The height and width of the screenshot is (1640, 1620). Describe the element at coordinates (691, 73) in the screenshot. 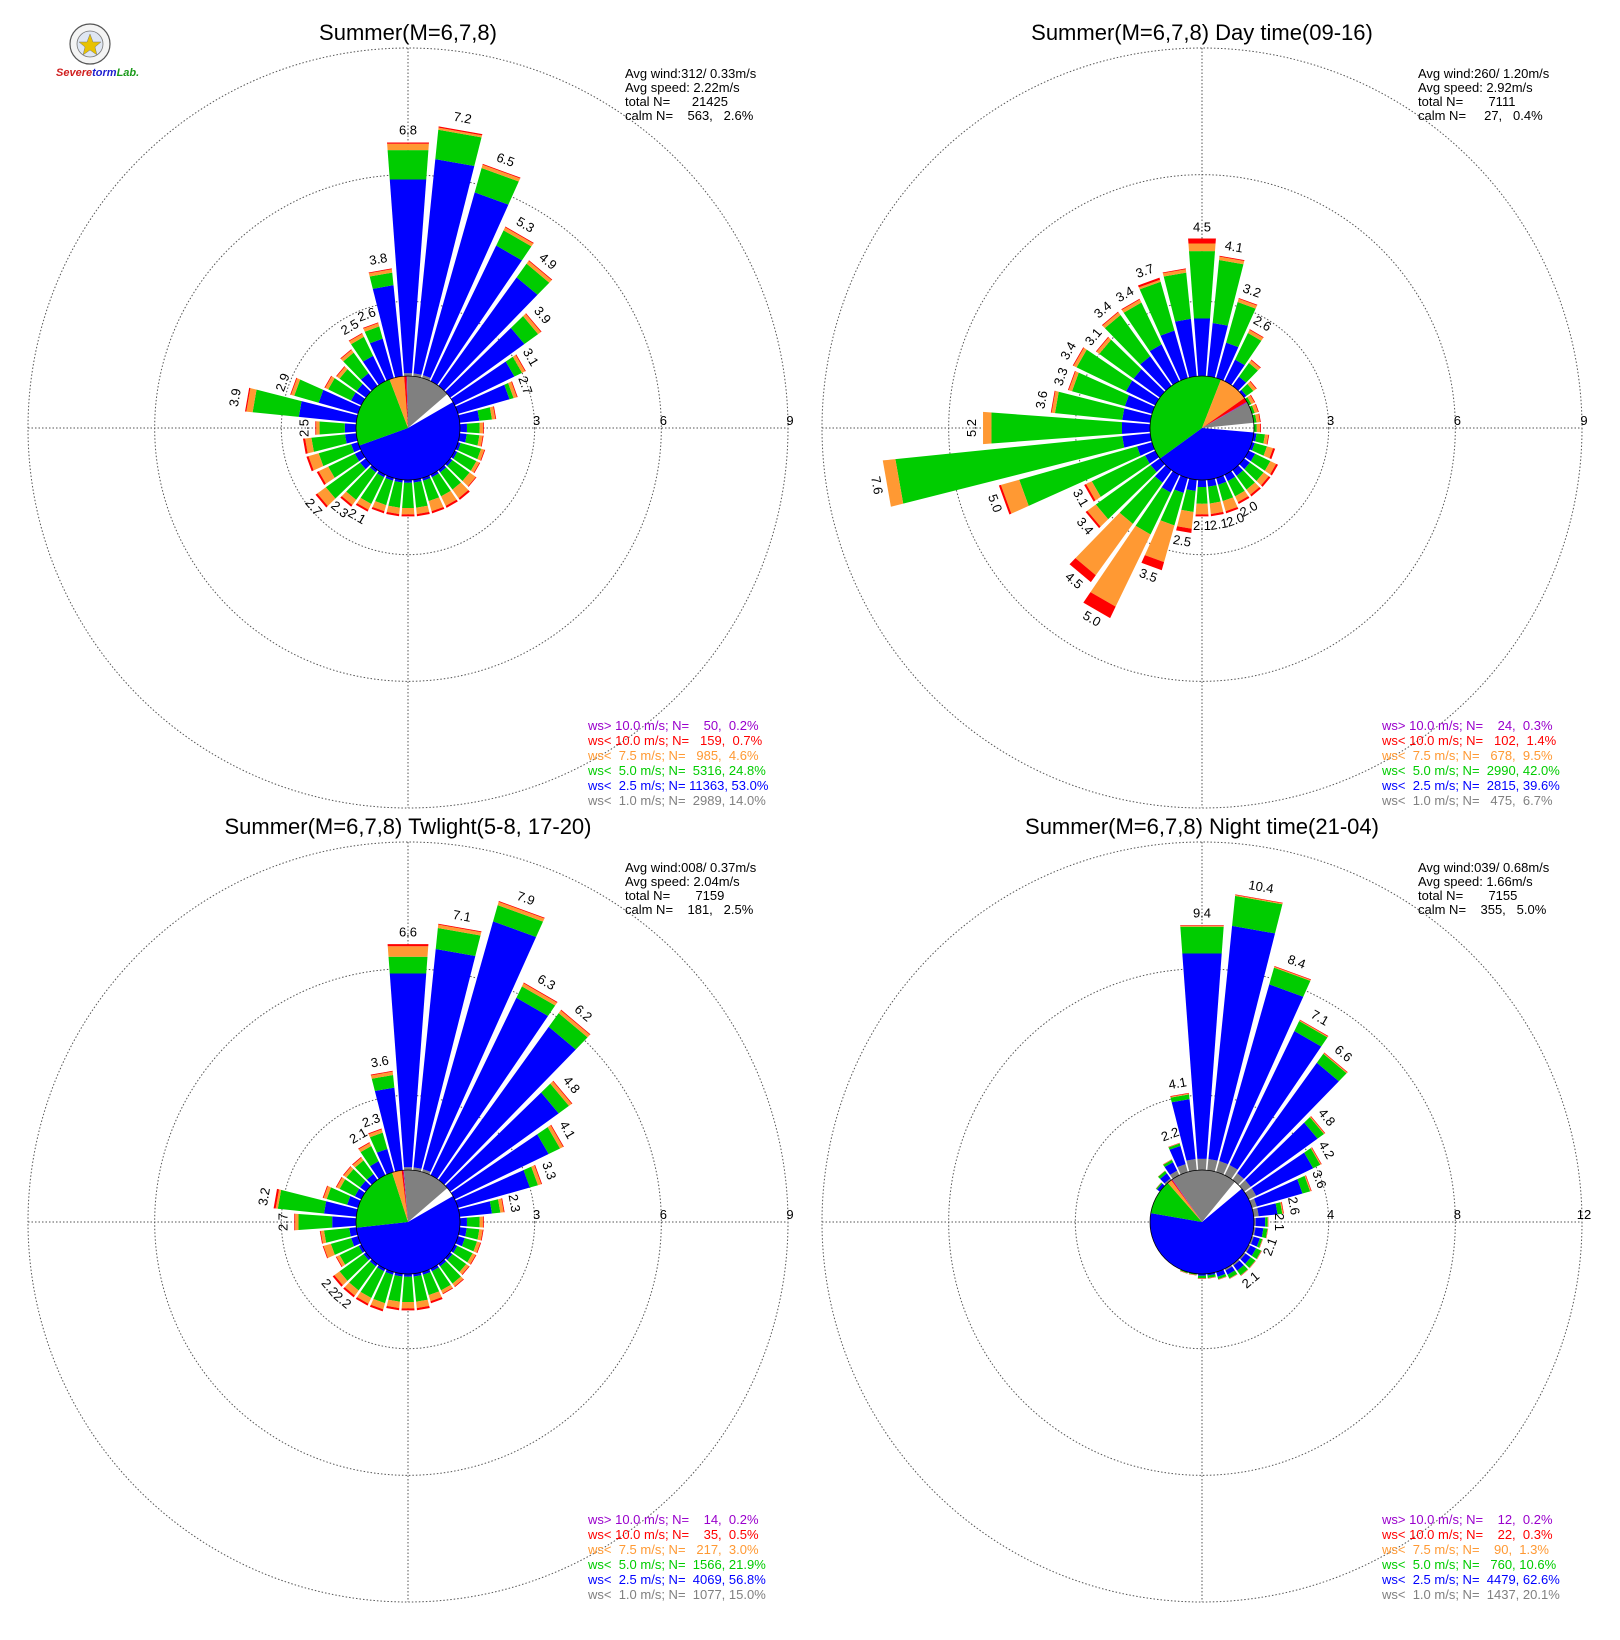

I see `stat-line: Avg wind:312/ 0.33m/s` at that location.